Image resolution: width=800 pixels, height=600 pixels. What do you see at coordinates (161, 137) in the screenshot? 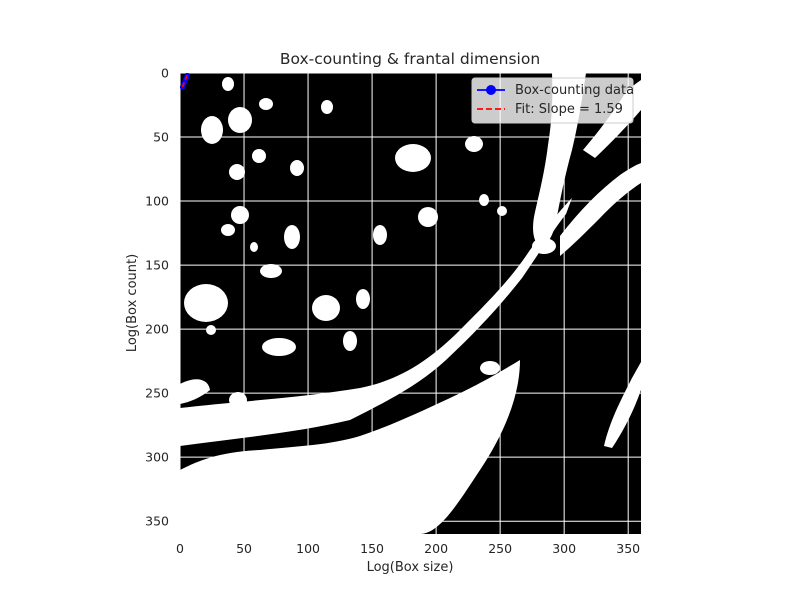
I see `y-tick-label: 50` at bounding box center [161, 137].